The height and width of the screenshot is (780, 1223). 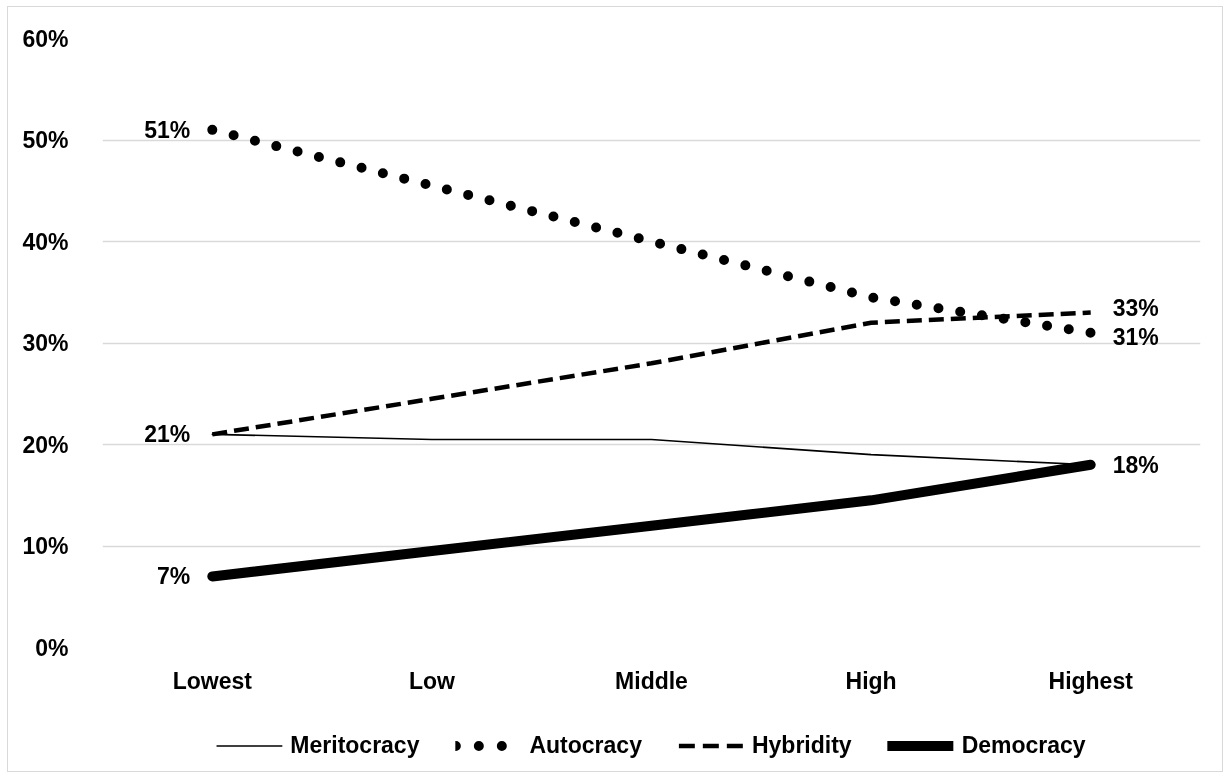 What do you see at coordinates (45, 241) in the screenshot?
I see `y-tick-label: 40%` at bounding box center [45, 241].